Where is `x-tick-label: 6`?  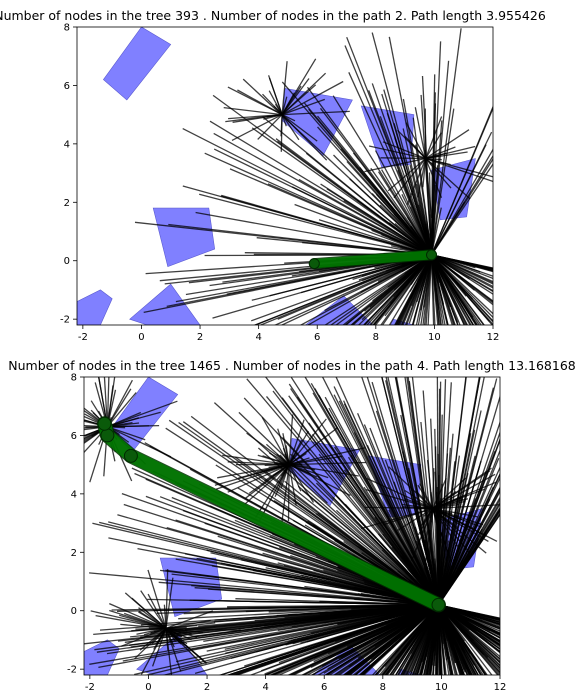
x-tick-label: 6 is located at coordinates (317, 337).